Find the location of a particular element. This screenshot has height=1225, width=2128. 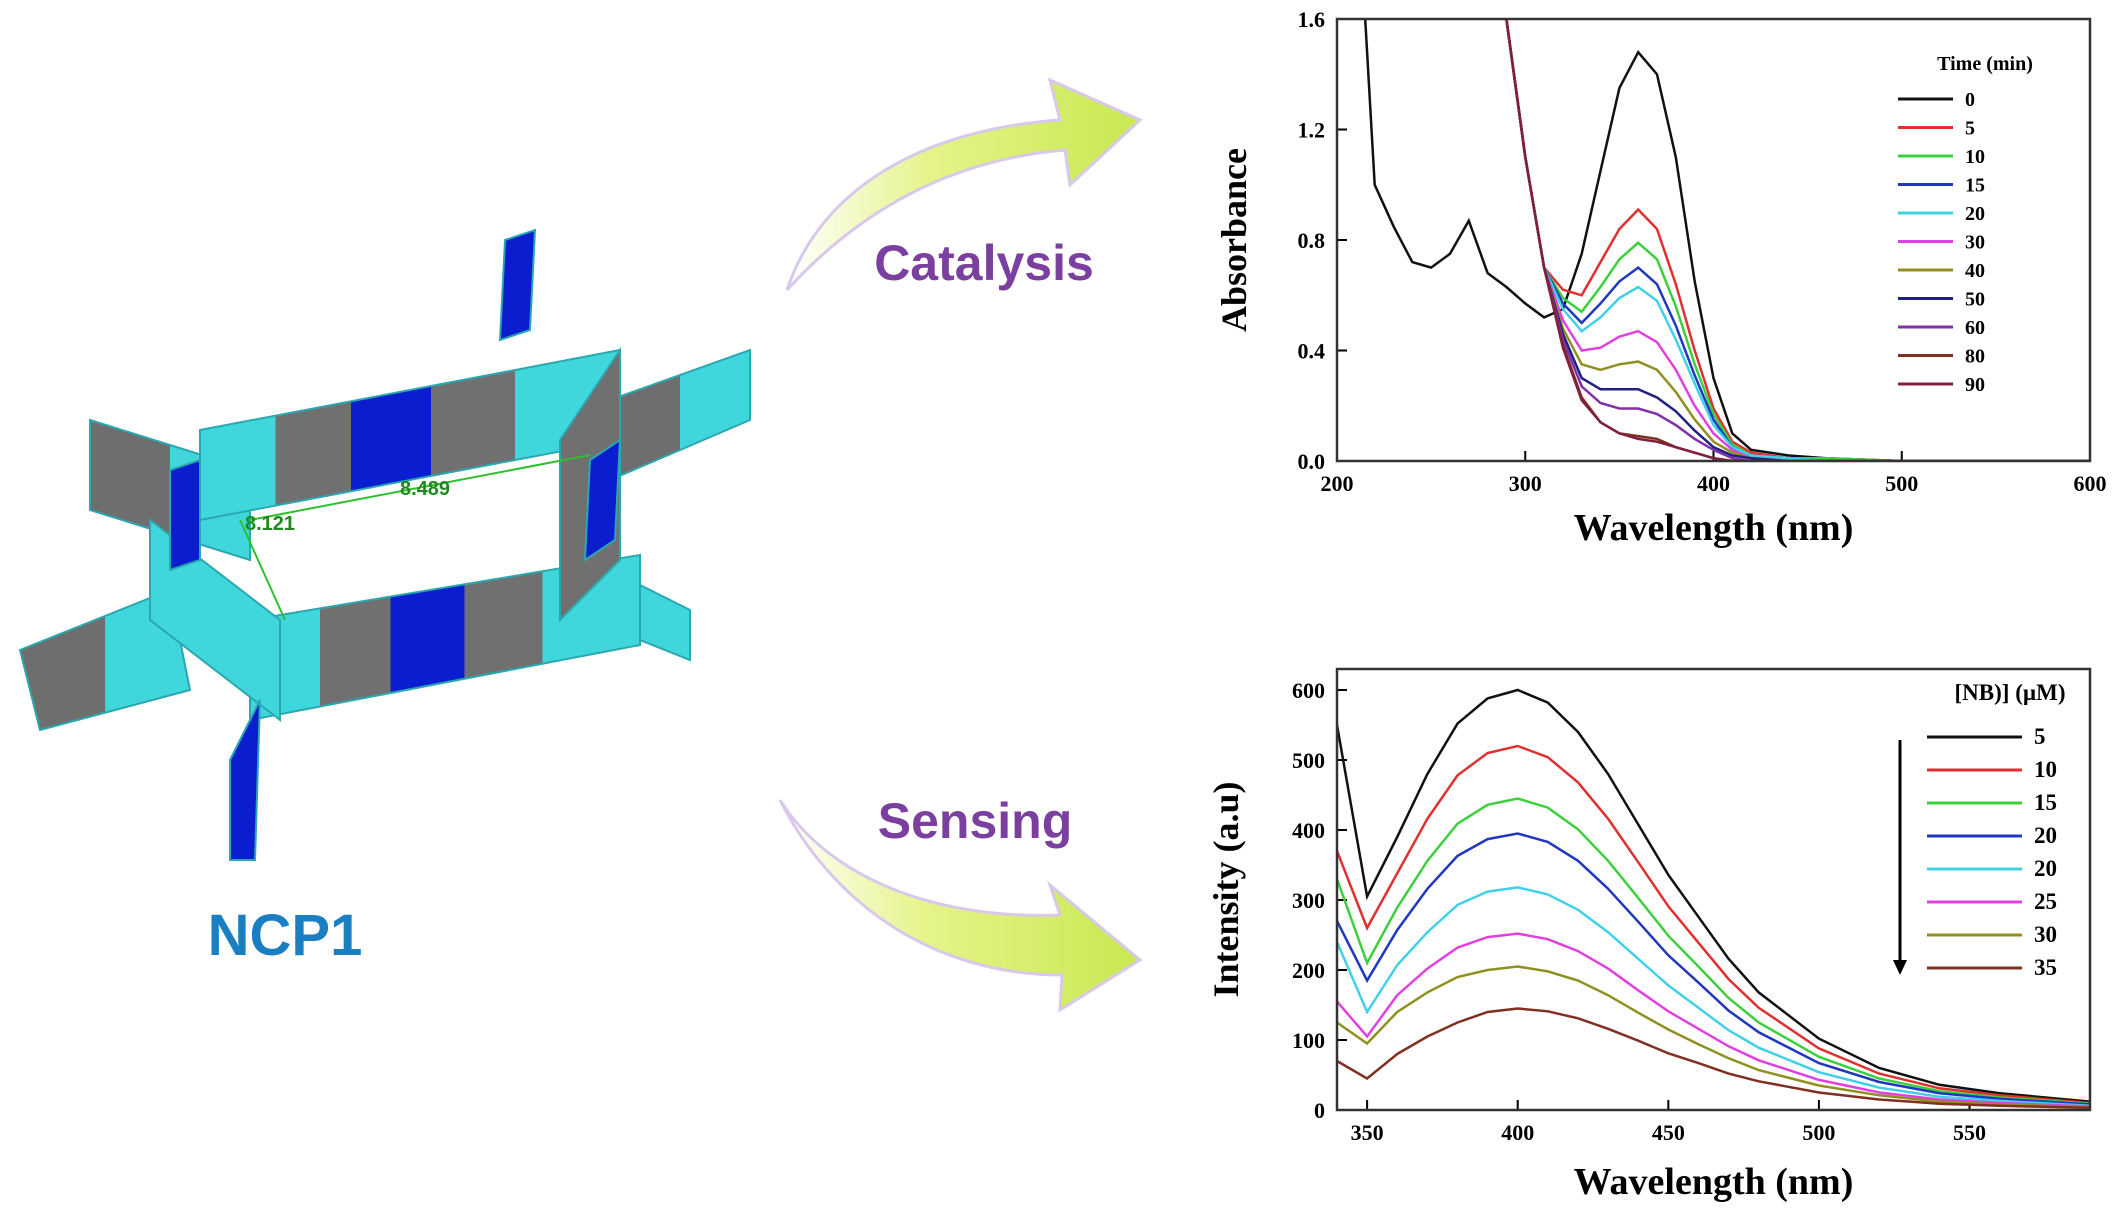

y-tick-label: 500 is located at coordinates (1308, 760).